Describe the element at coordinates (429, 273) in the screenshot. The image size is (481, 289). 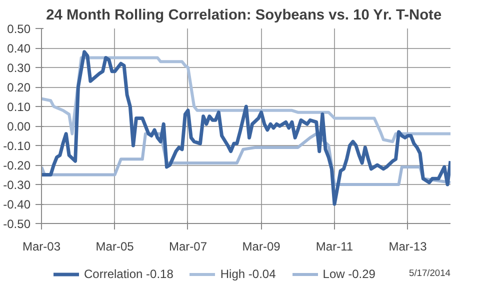
I see `text: 5/17/2014` at that location.